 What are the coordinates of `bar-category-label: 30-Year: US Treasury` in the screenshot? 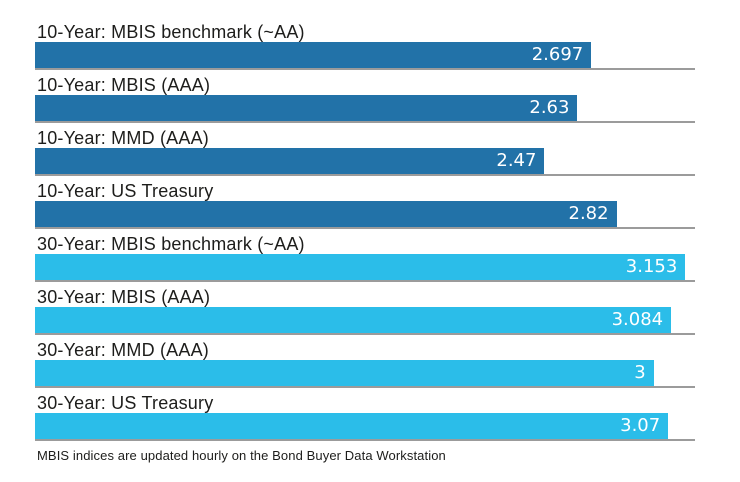 It's located at (125, 403).